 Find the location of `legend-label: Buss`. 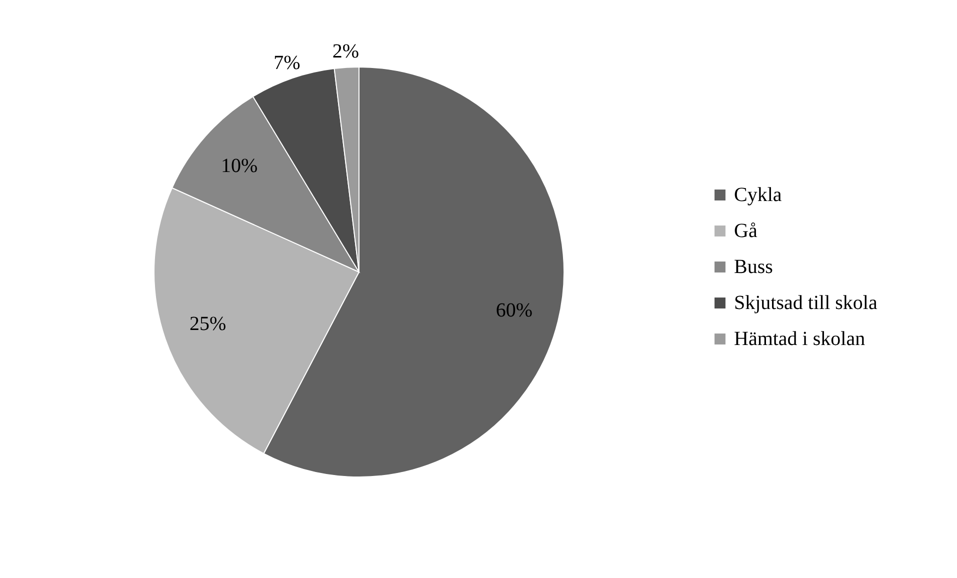

legend-label: Buss is located at coordinates (754, 267).